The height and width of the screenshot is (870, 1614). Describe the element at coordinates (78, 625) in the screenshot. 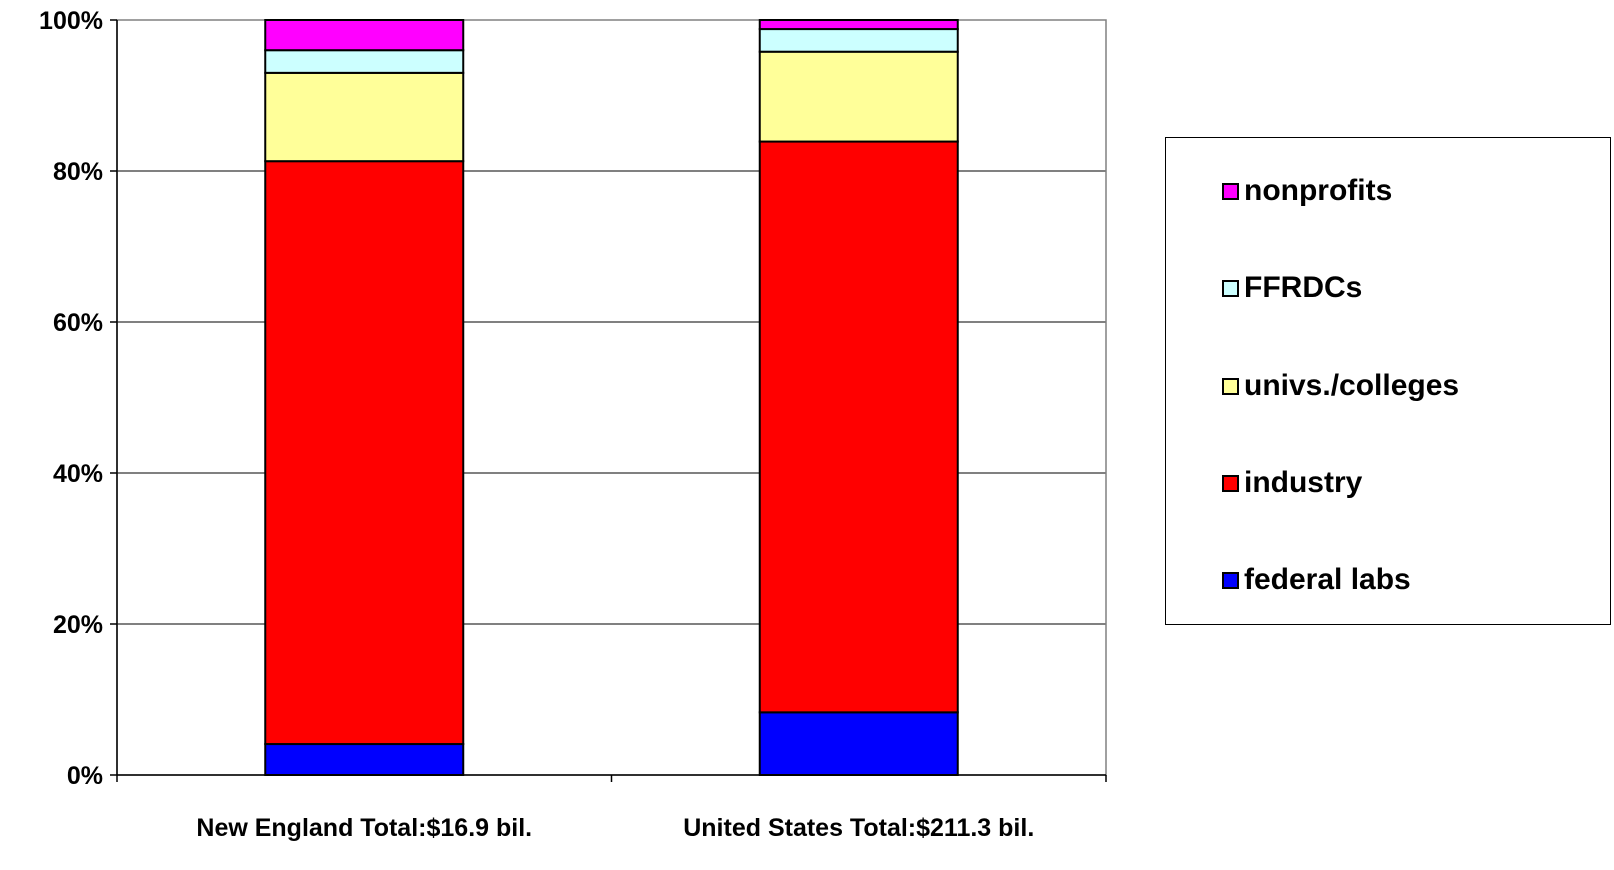

I see `y-tick-label: 20%` at that location.